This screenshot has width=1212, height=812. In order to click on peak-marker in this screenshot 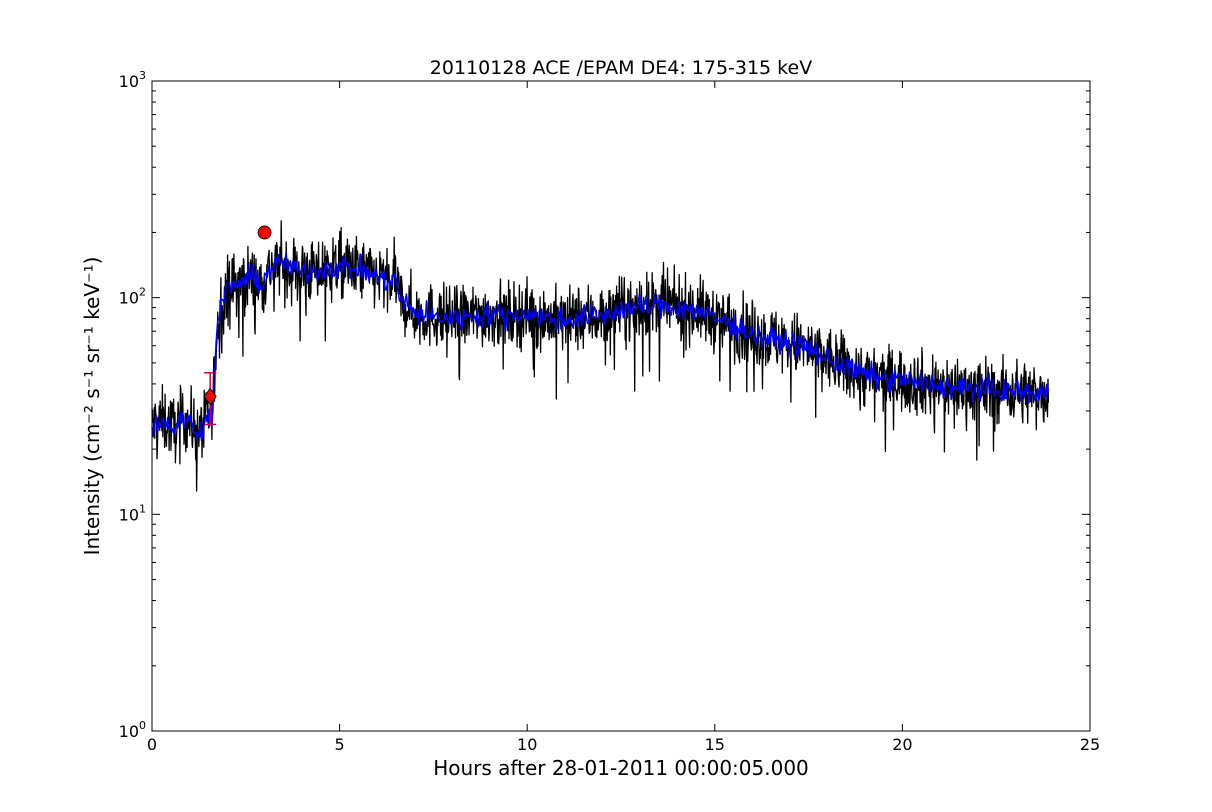, I will do `click(264, 232)`.